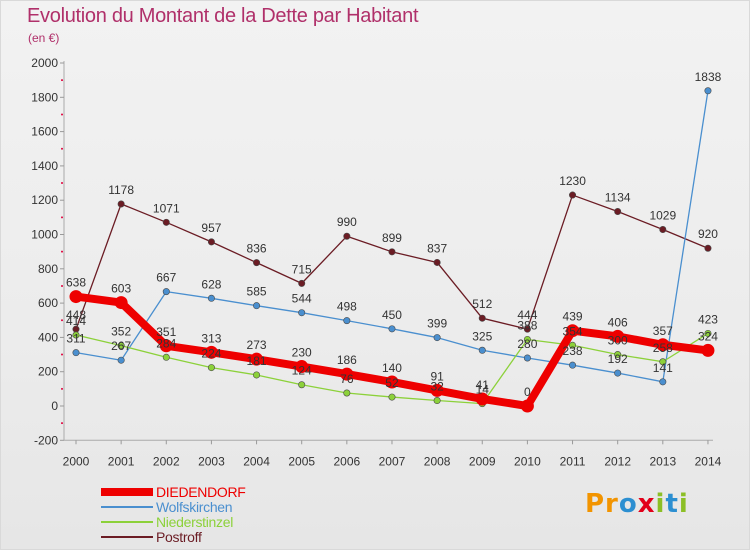 The width and height of the screenshot is (750, 551). What do you see at coordinates (201, 492) in the screenshot?
I see `legend-label: DIEDENDORF` at bounding box center [201, 492].